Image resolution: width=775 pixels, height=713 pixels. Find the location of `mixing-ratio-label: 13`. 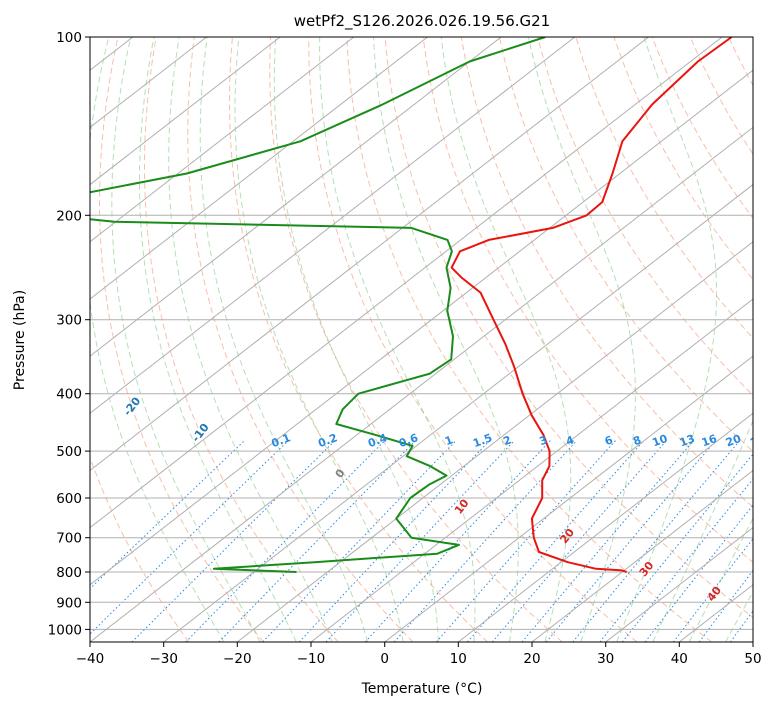

mixing-ratio-label: 13 is located at coordinates (687, 440).